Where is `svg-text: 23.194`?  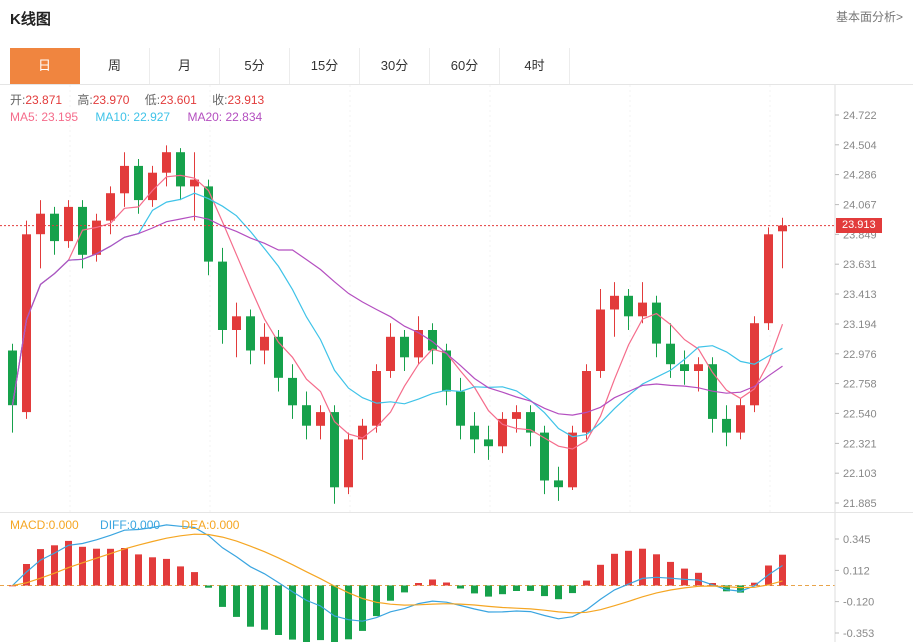 svg-text: 23.194 is located at coordinates (860, 325).